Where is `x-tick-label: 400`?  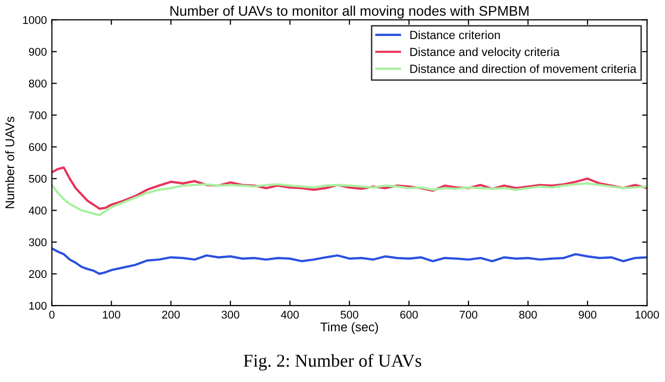 x-tick-label: 400 is located at coordinates (289, 314).